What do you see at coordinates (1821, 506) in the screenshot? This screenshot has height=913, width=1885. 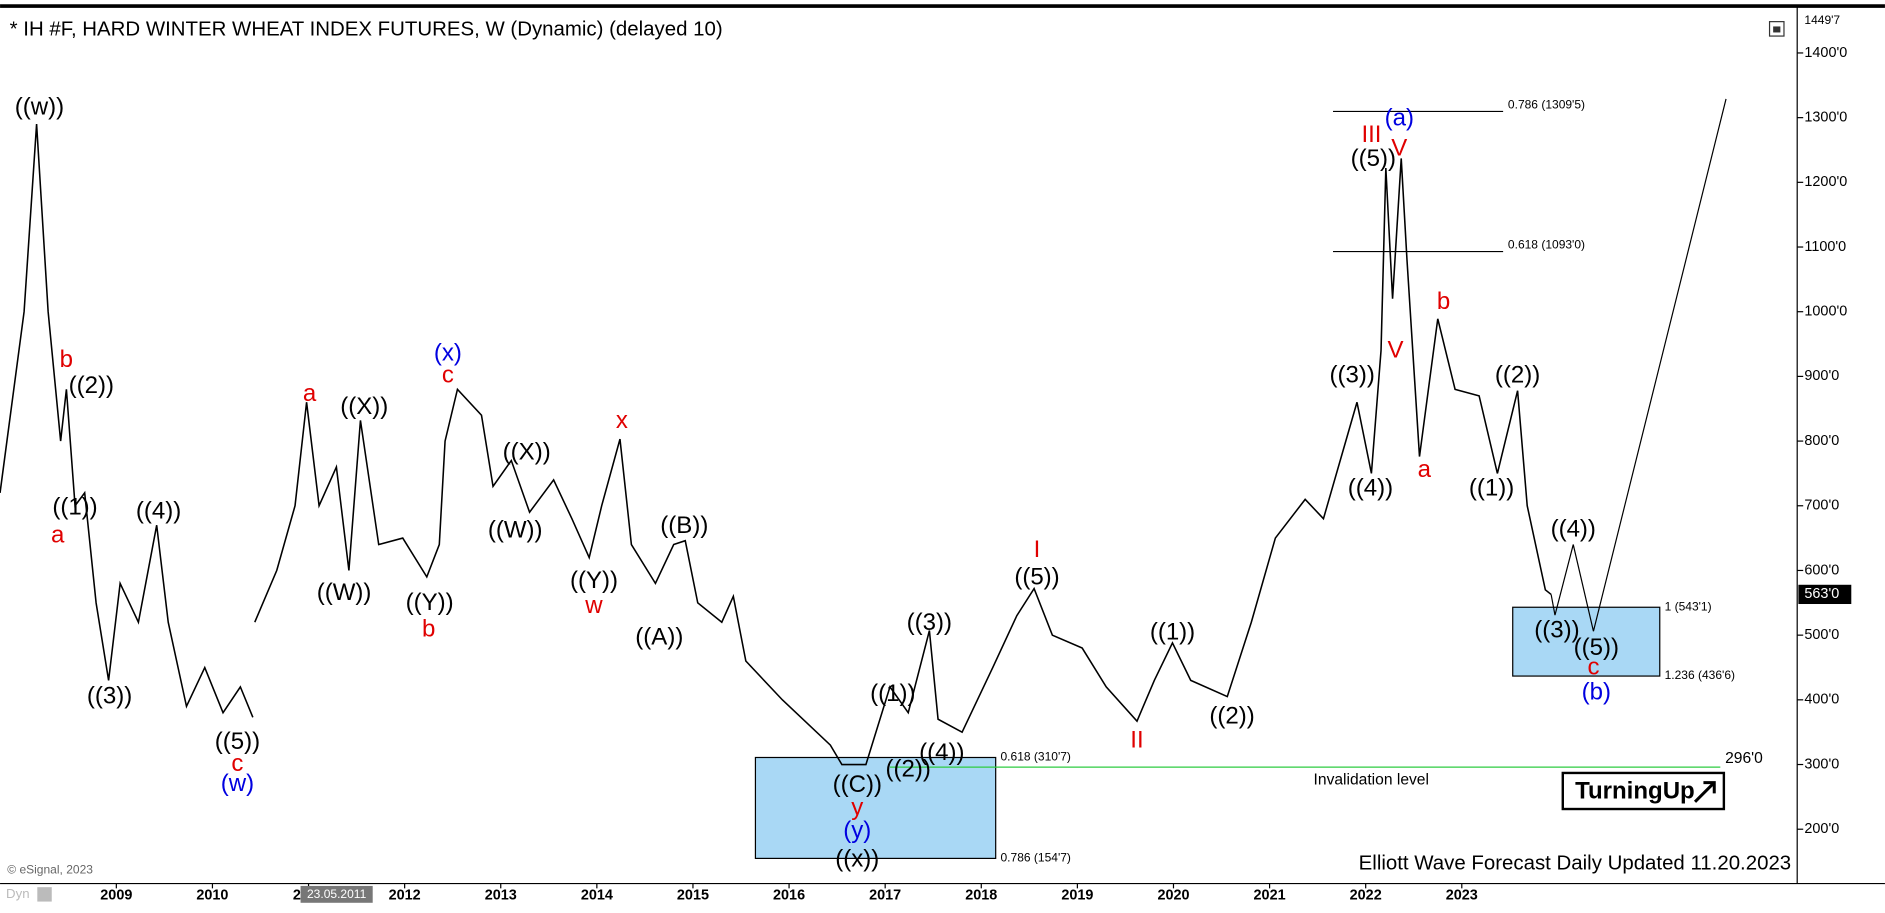 I see `y-tick-label: 700'0` at bounding box center [1821, 506].